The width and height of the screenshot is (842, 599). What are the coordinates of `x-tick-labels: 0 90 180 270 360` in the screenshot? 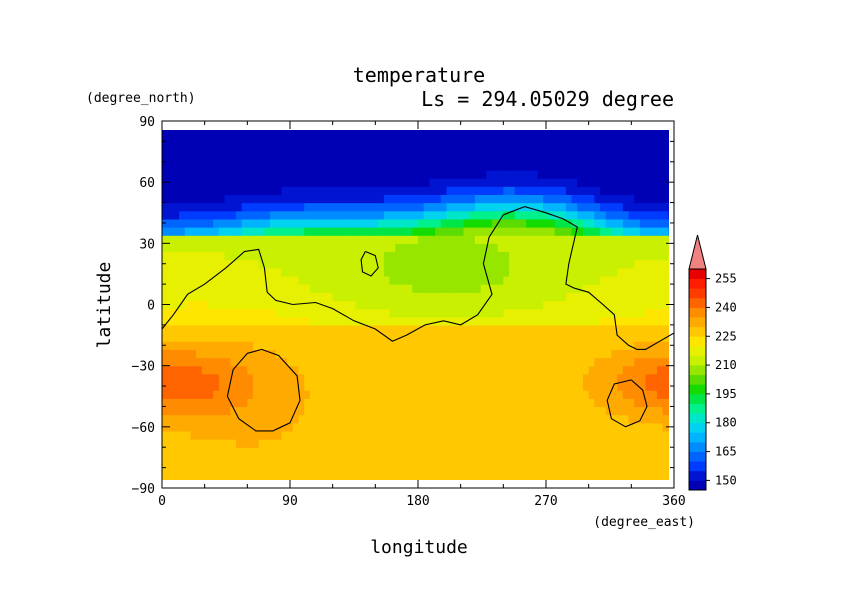 It's located at (422, 501).